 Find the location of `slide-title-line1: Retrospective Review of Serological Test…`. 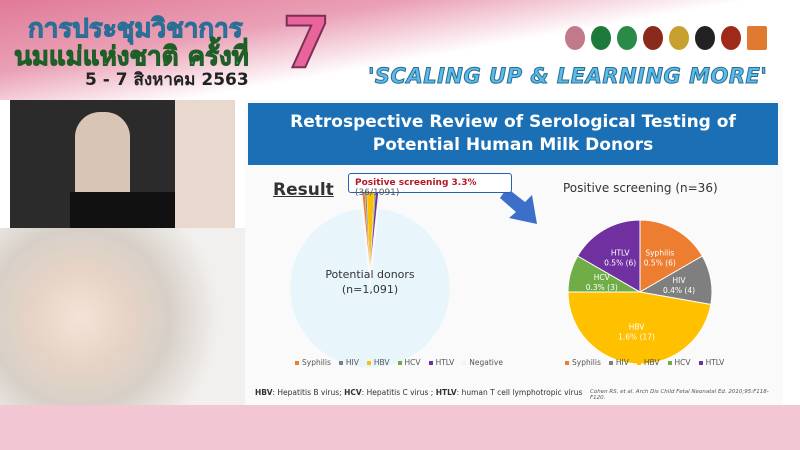

slide-title-line1: Retrospective Review of Serological Test… is located at coordinates (513, 122).